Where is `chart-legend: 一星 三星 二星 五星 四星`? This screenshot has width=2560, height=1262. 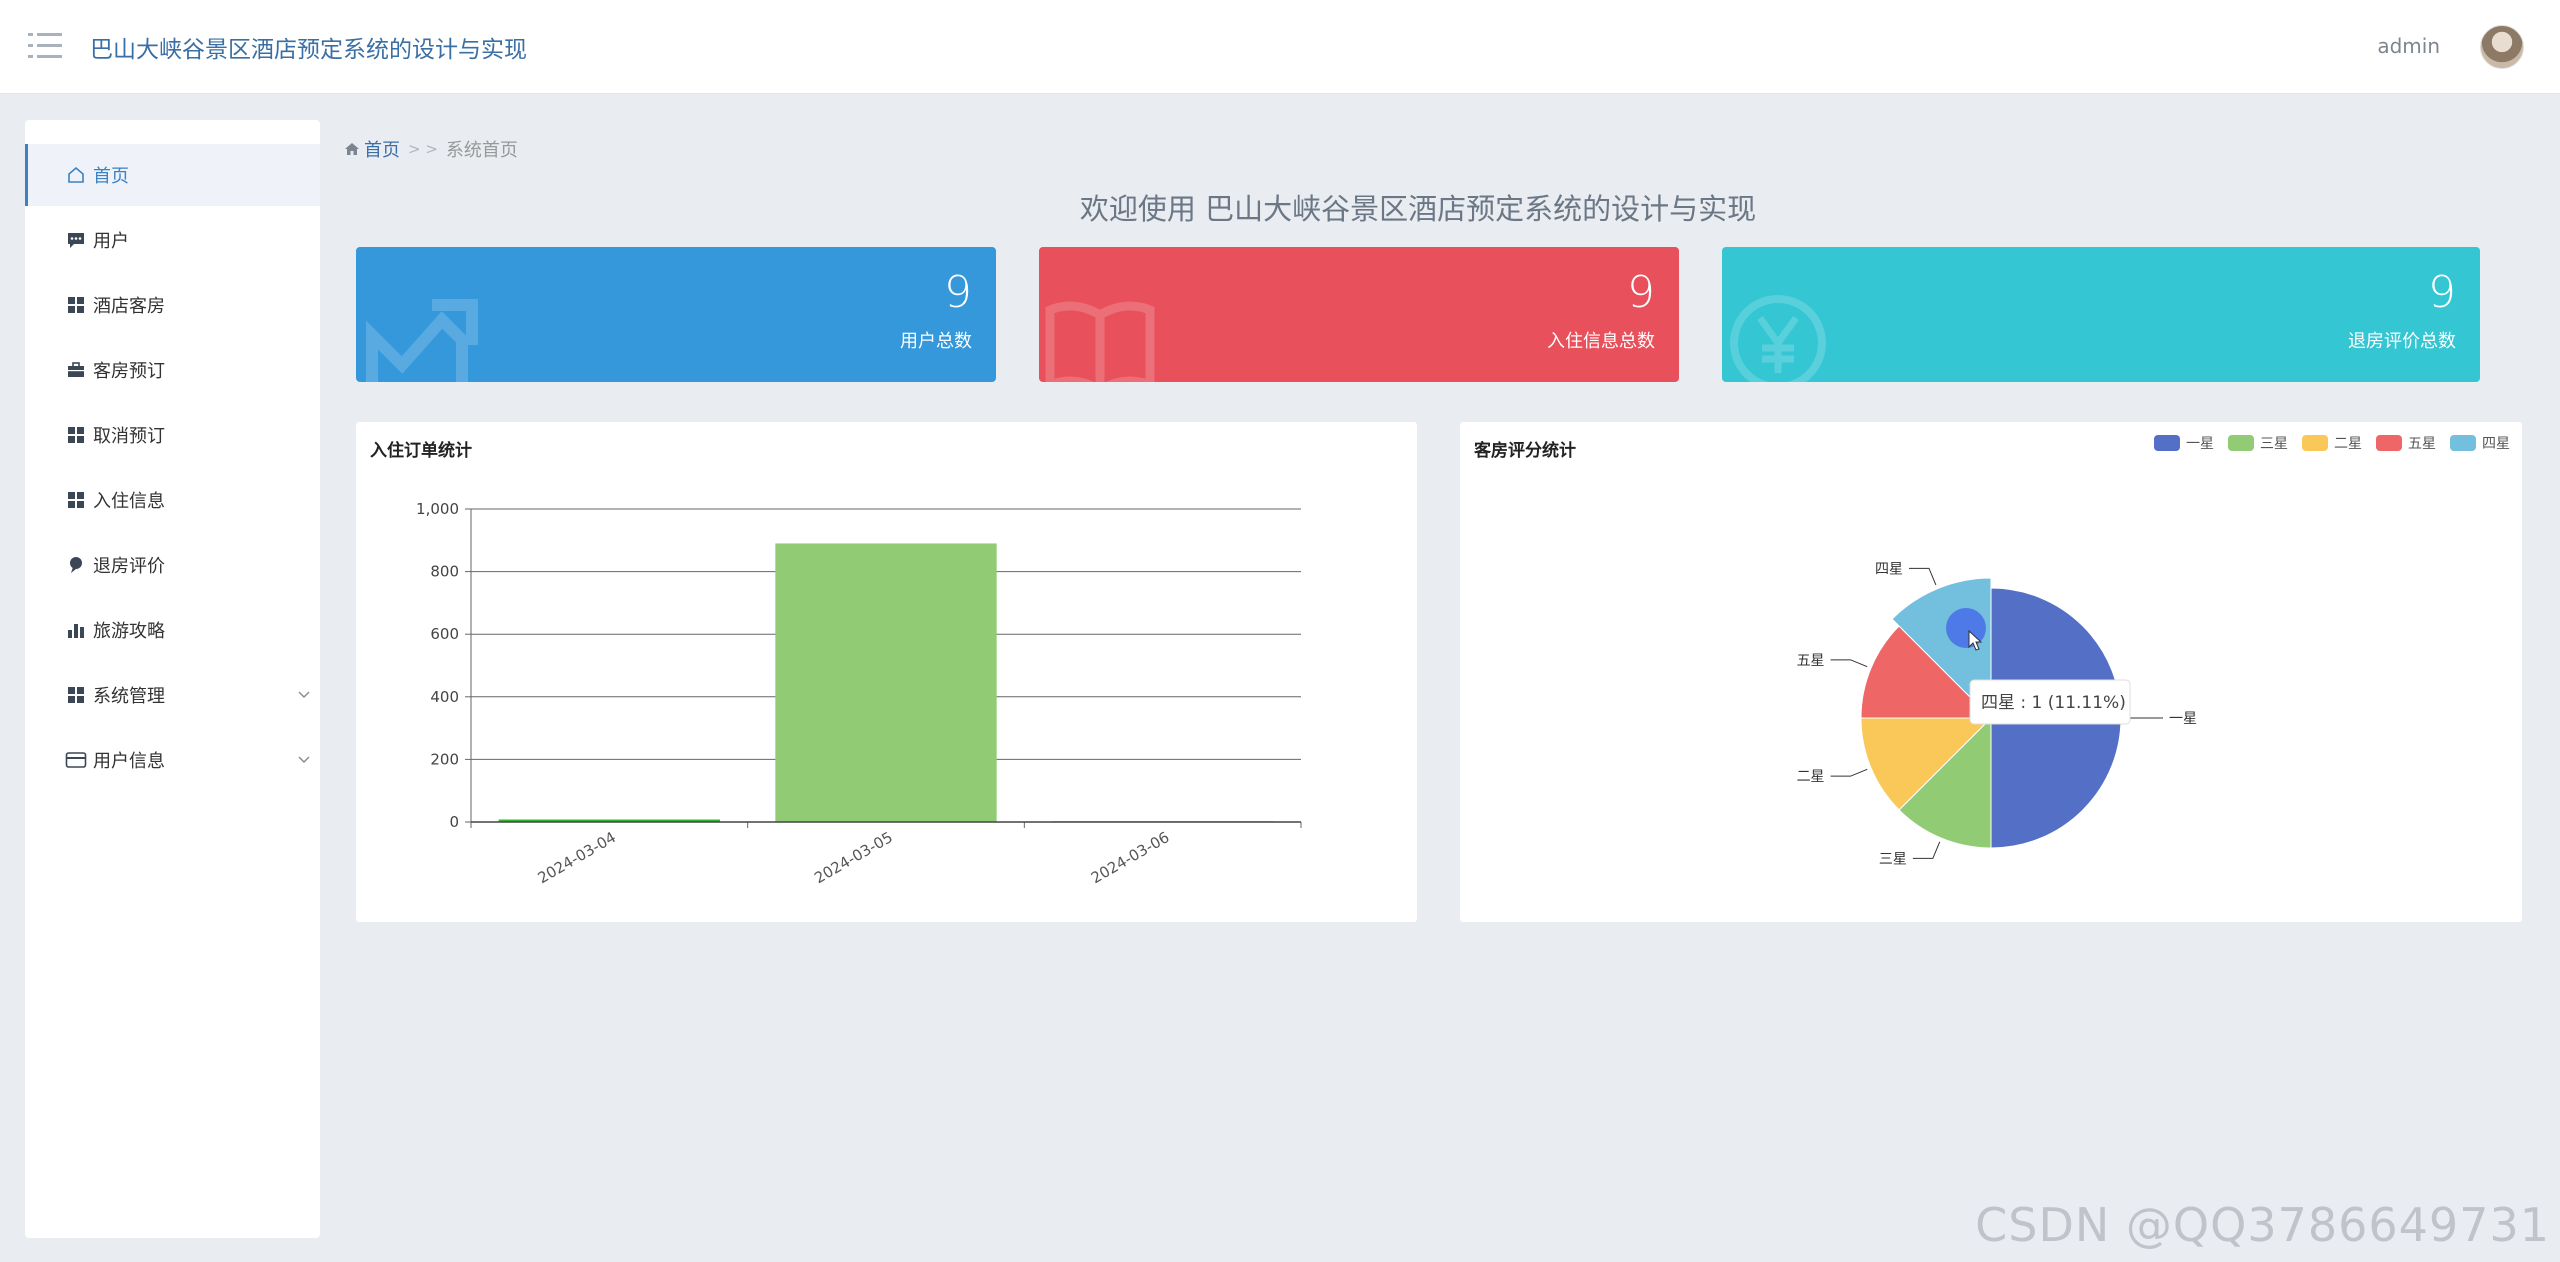
chart-legend: 一星 三星 二星 五星 四星 is located at coordinates (2325, 443).